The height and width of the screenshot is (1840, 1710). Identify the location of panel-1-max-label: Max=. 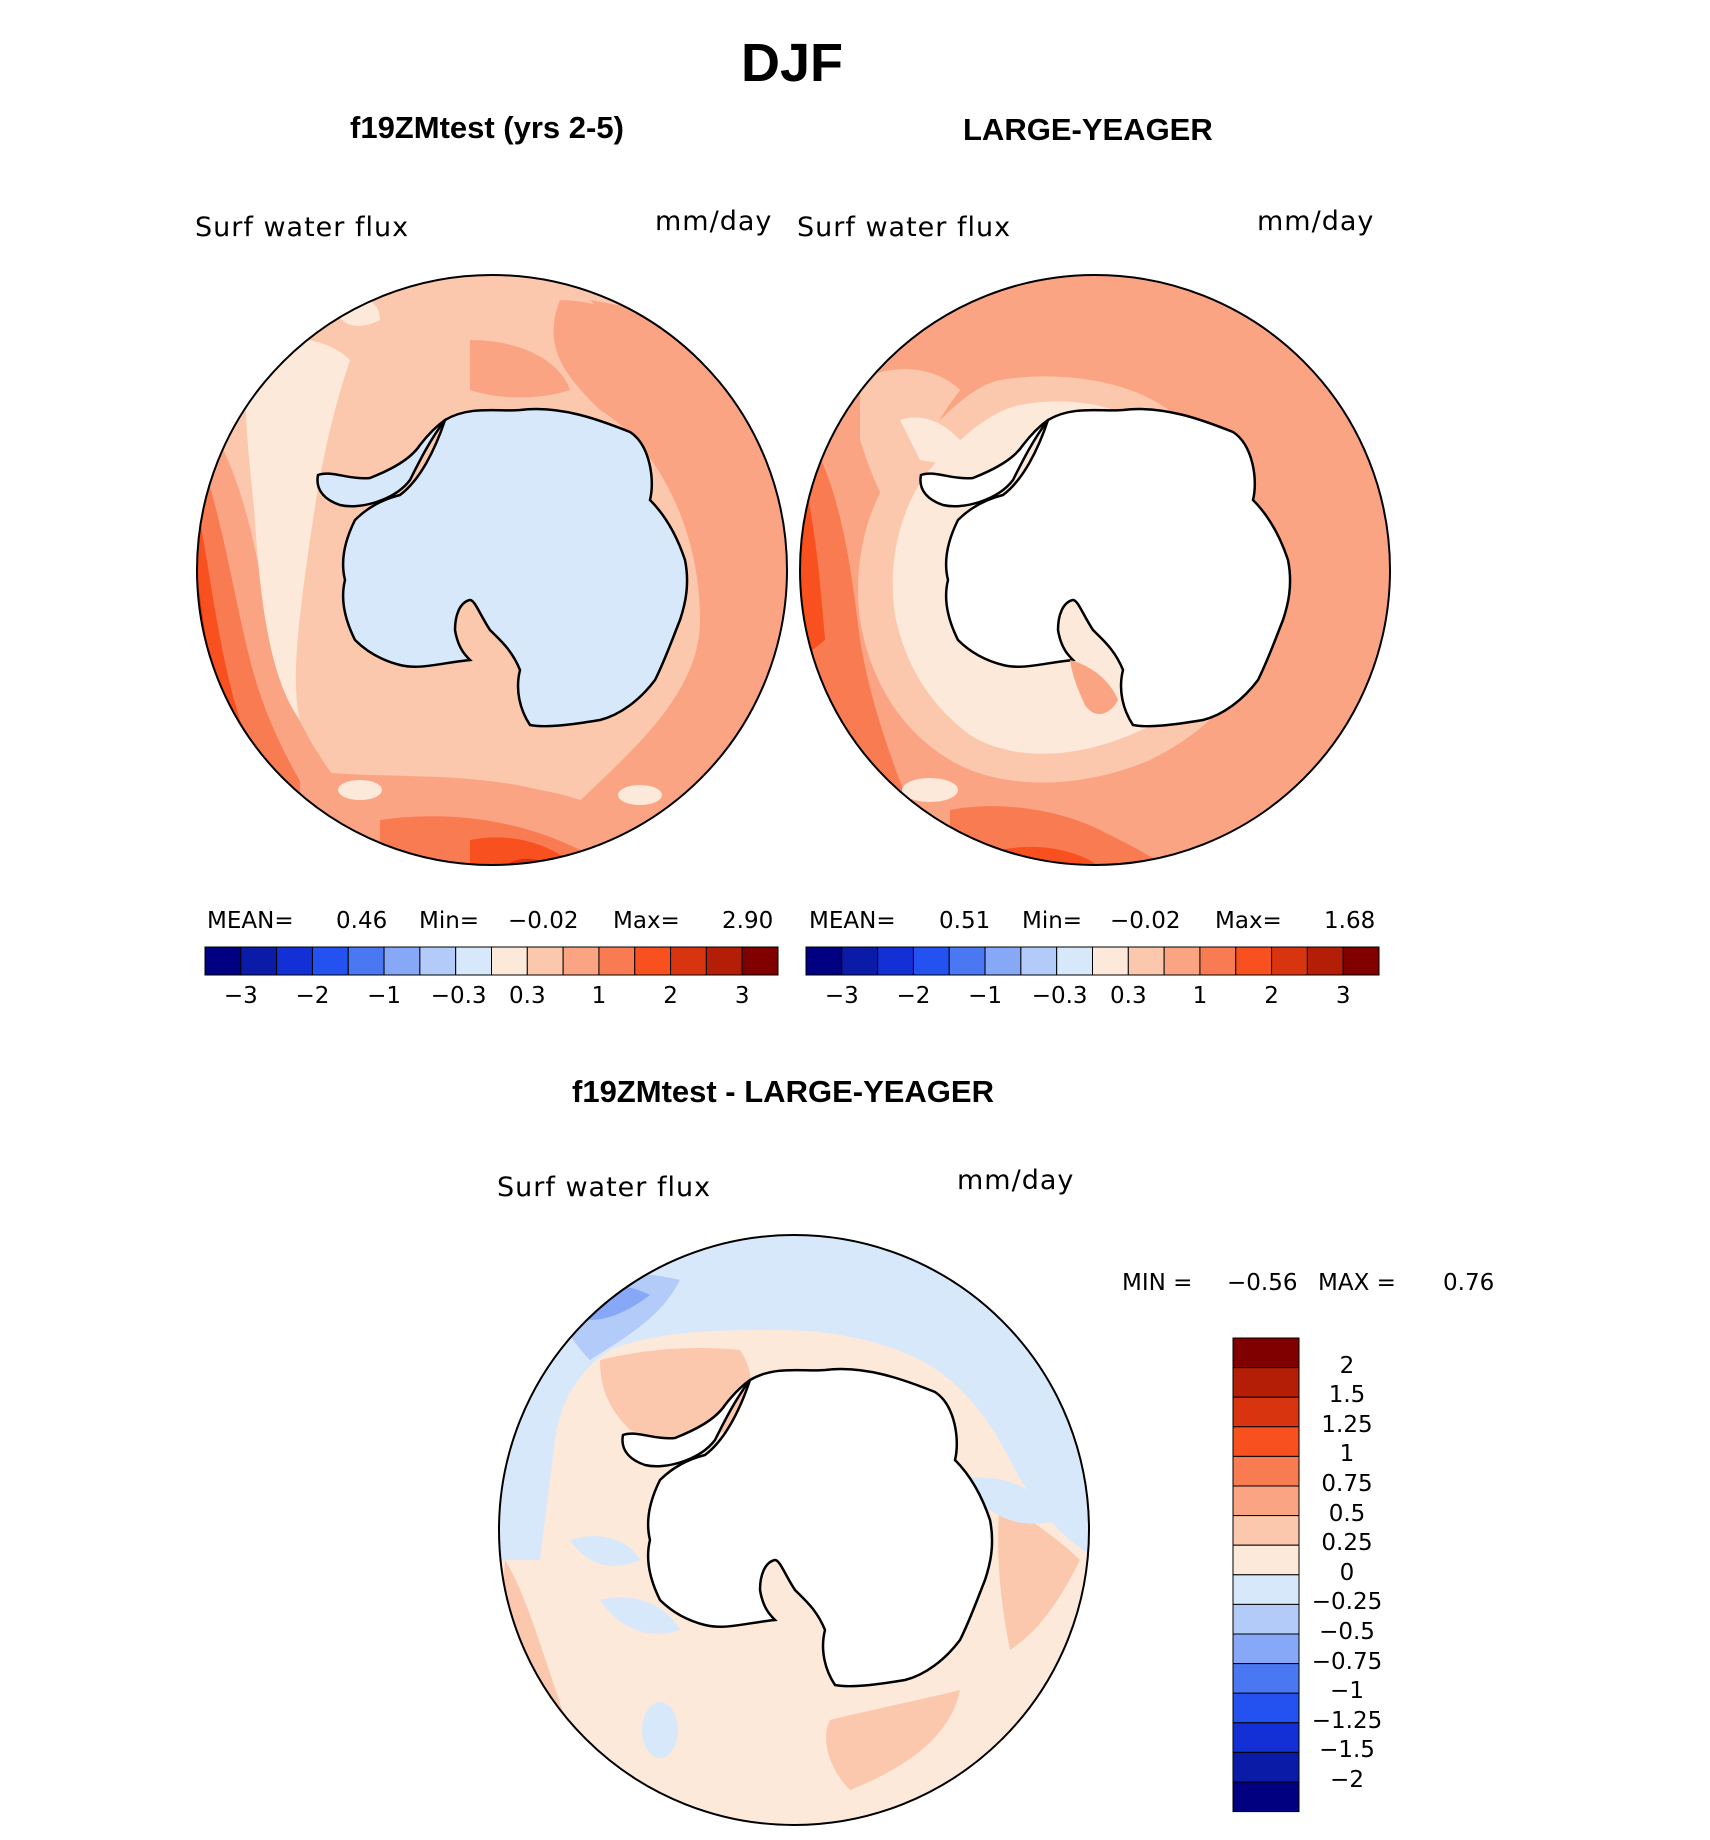
(646, 921).